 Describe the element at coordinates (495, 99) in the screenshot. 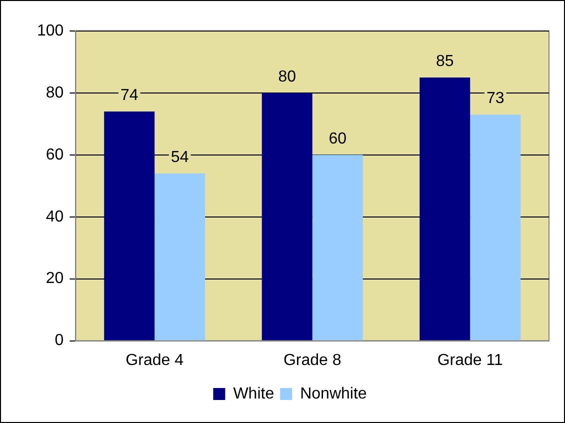

I see `data-label: 73` at that location.